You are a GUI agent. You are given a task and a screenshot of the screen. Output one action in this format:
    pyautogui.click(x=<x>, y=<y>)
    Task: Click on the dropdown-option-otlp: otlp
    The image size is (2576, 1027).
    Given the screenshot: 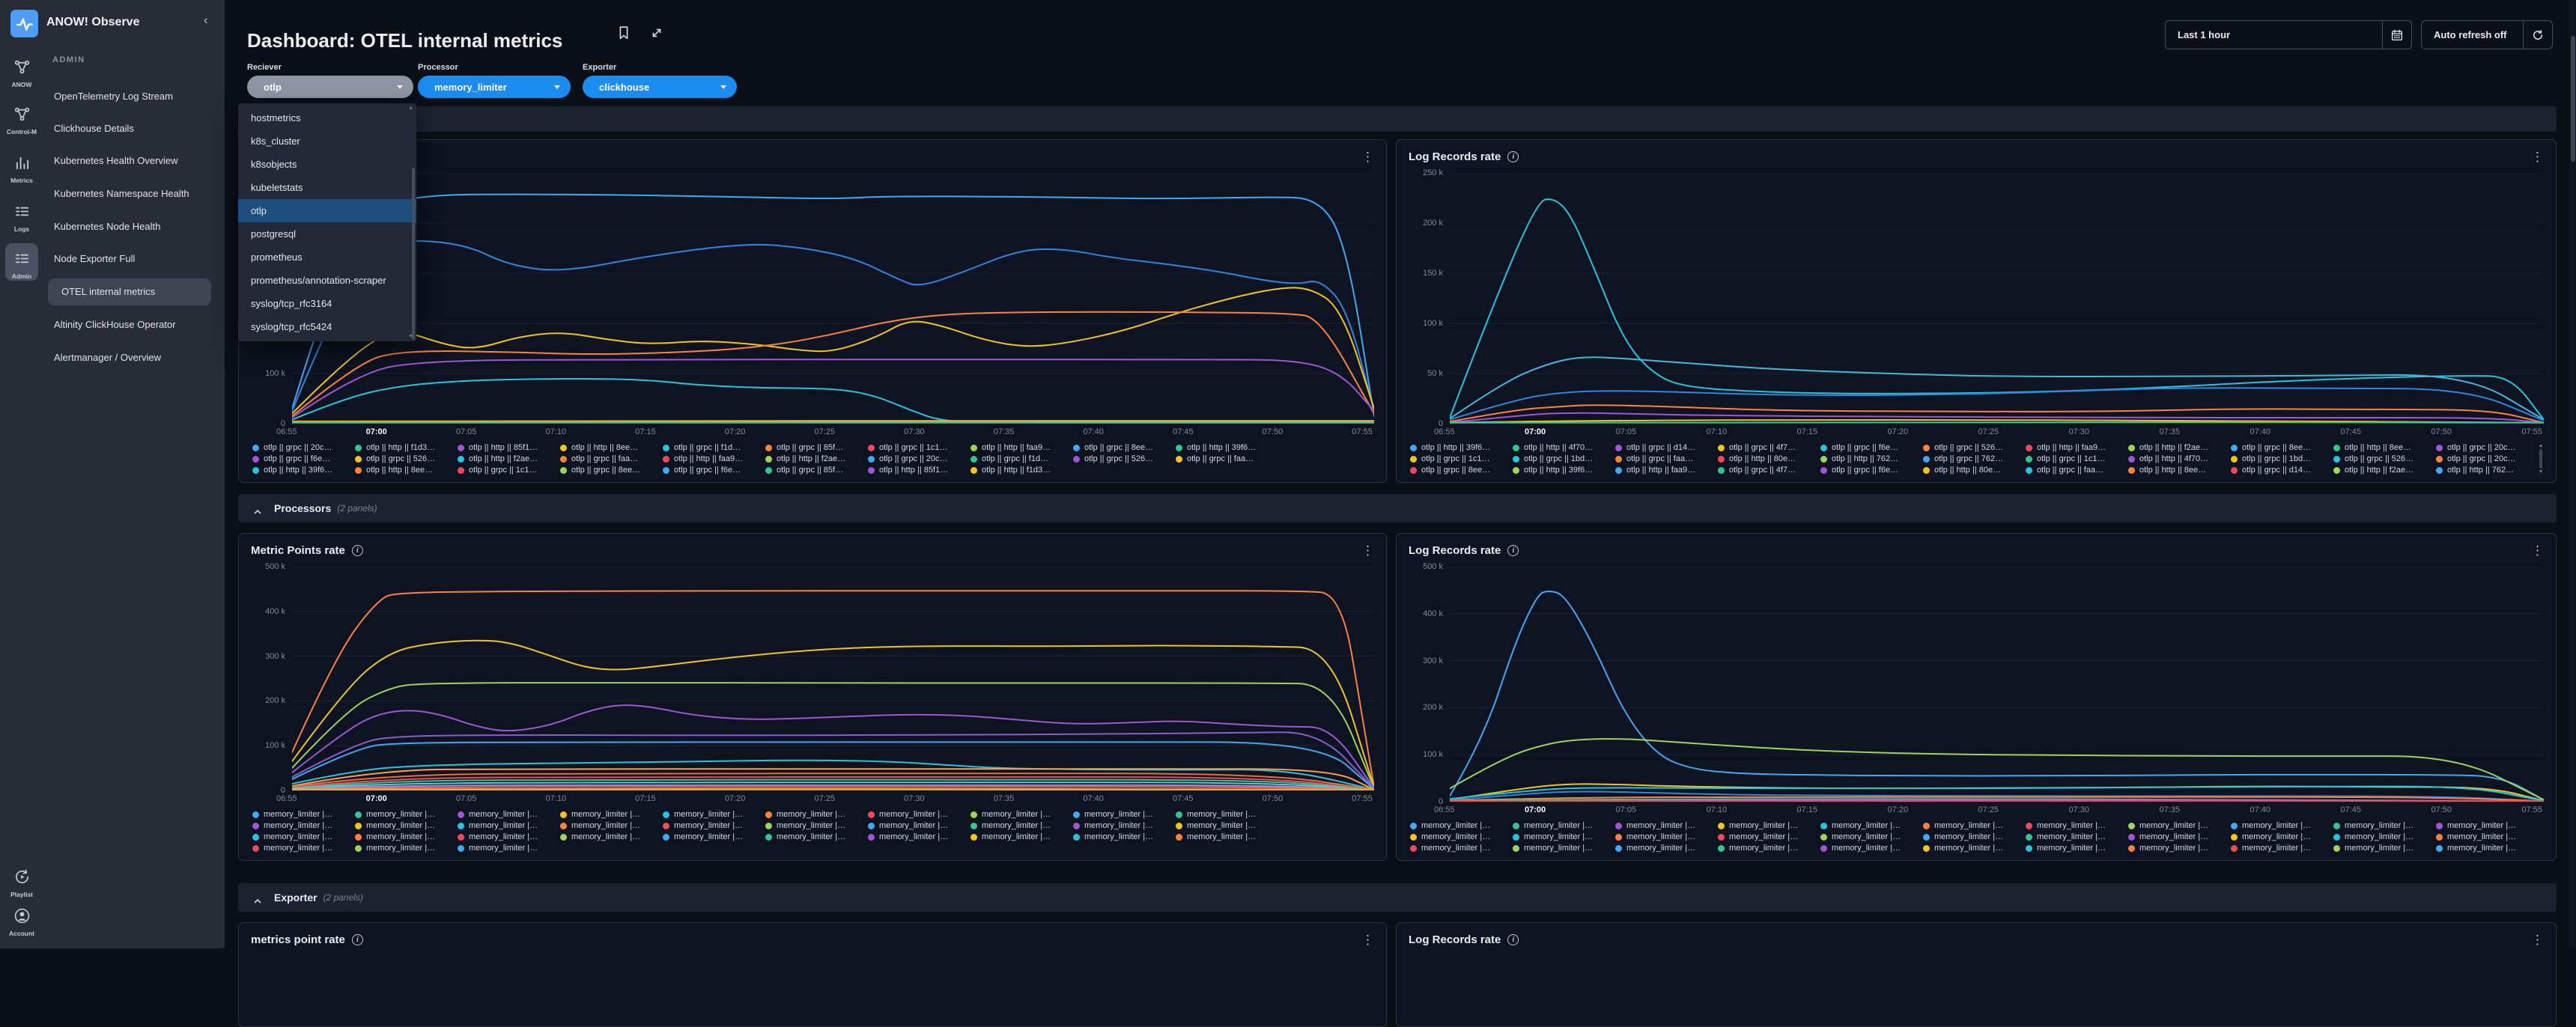 What is the action you would take?
    pyautogui.click(x=327, y=210)
    